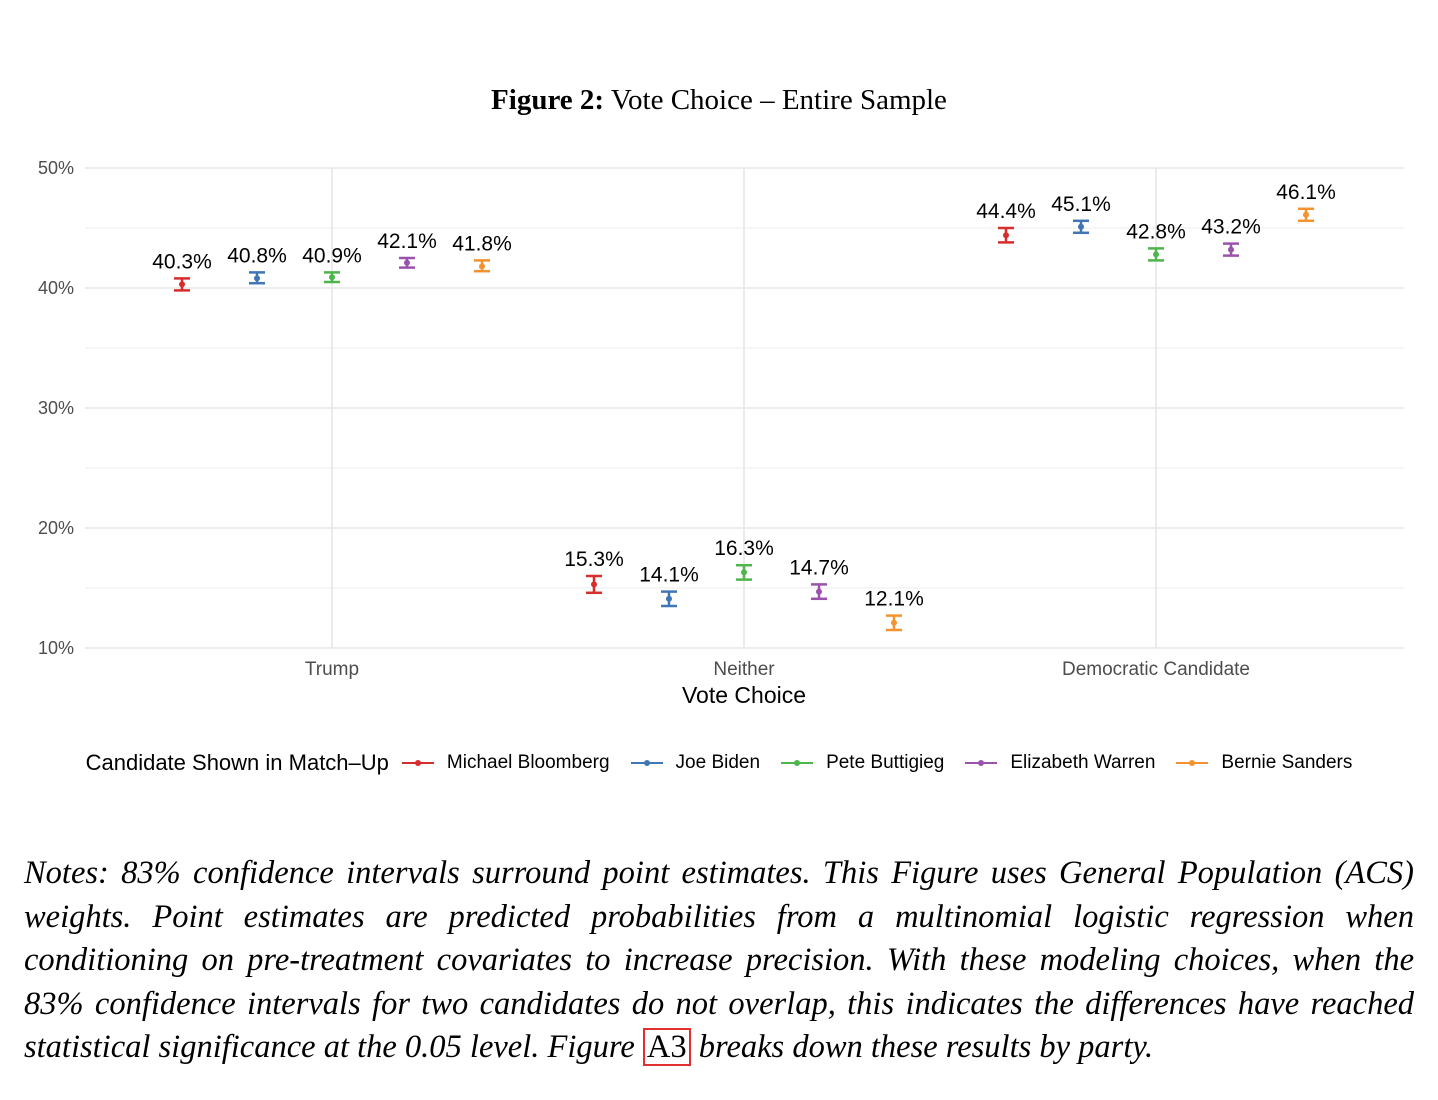 The height and width of the screenshot is (1100, 1438). What do you see at coordinates (237, 762) in the screenshot?
I see `legend-title: Candidate Shown in Match–Up` at bounding box center [237, 762].